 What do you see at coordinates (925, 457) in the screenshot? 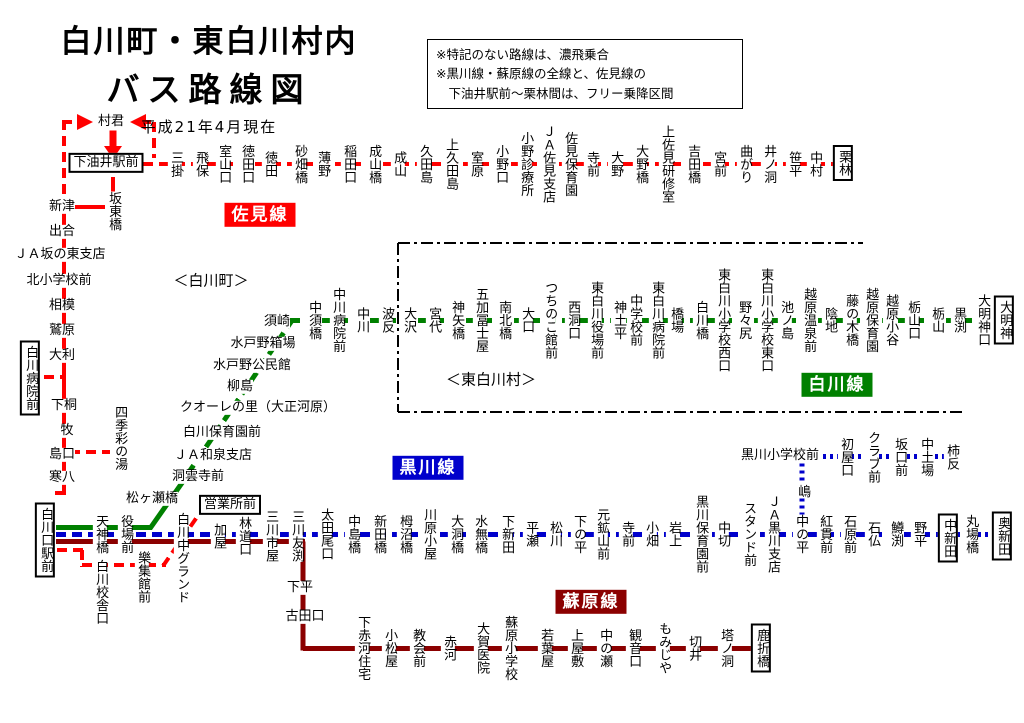
I see `station-label: 中土場` at bounding box center [925, 457].